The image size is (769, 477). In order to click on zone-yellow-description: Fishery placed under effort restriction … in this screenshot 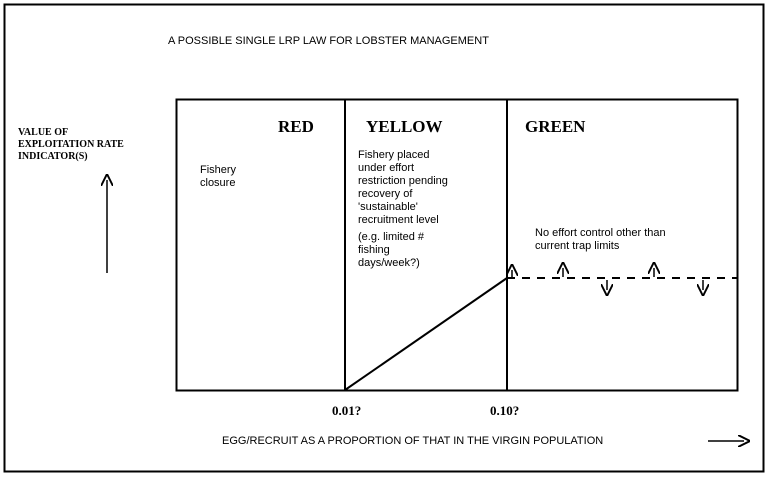, I will do `click(403, 209)`.